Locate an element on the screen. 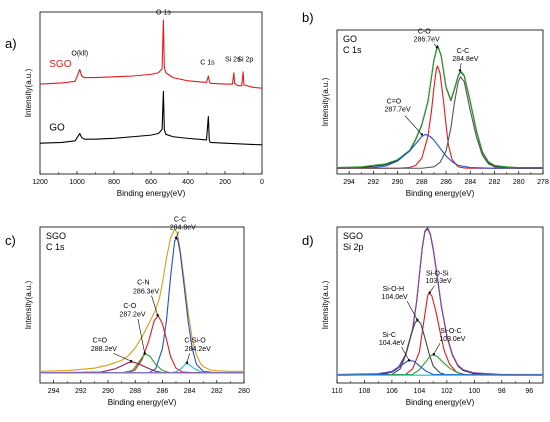 The image size is (550, 422). x-tick-label: 1200 is located at coordinates (40, 182).